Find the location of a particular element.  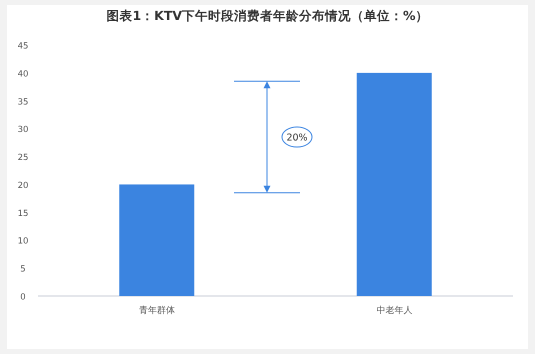

y-tick-label: 15 is located at coordinates (23, 213).